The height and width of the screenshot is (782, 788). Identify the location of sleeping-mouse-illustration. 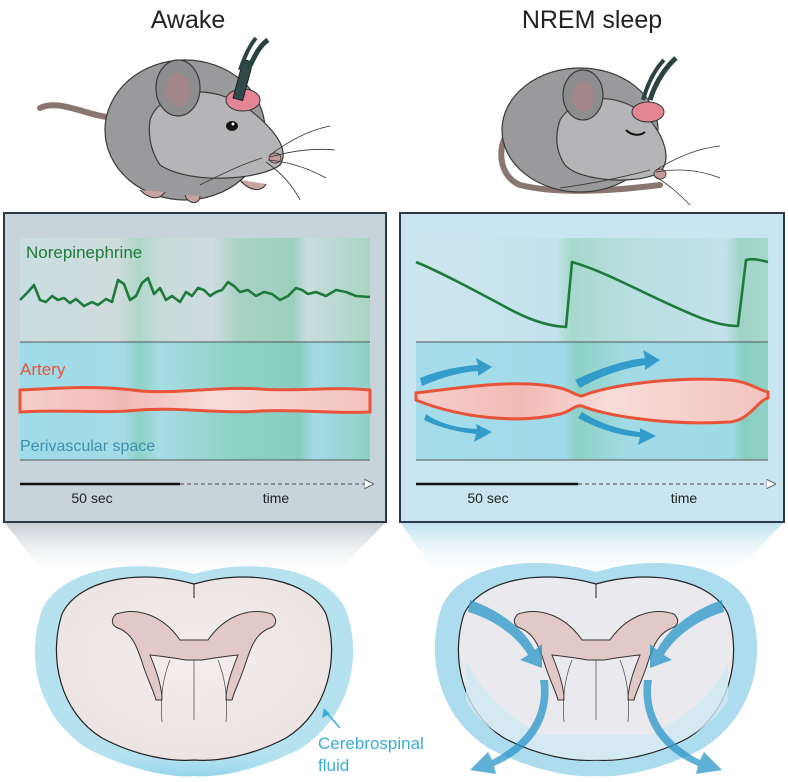
(609, 131).